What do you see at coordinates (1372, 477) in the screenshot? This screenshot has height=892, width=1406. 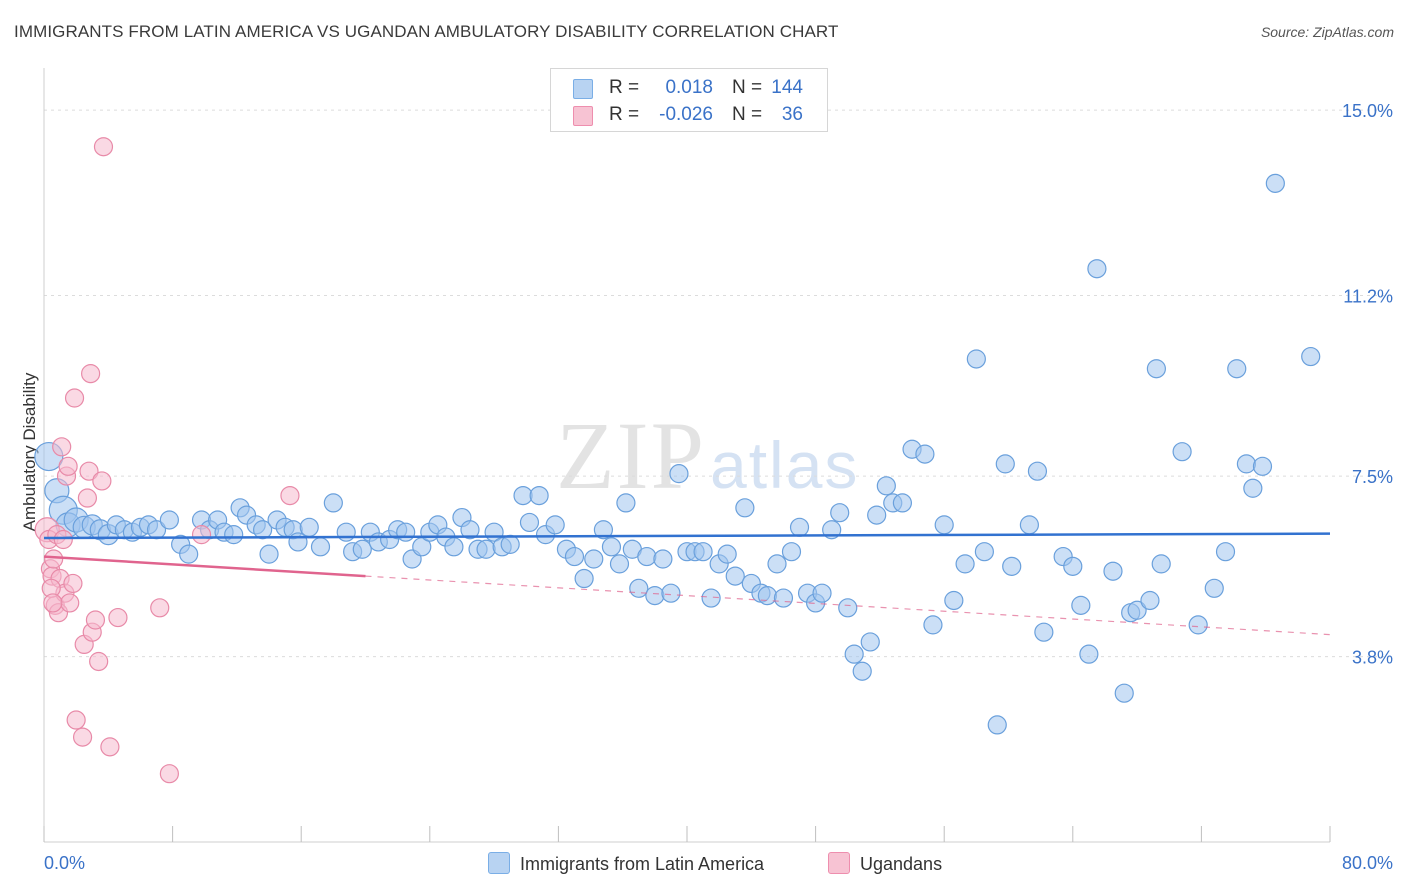 I see `y-tick-label: 7.5%` at bounding box center [1372, 477].